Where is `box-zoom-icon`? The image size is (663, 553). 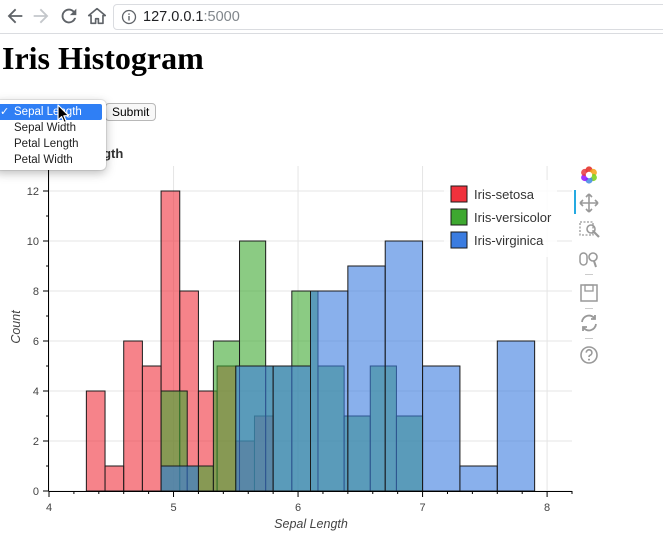 box-zoom-icon is located at coordinates (589, 231).